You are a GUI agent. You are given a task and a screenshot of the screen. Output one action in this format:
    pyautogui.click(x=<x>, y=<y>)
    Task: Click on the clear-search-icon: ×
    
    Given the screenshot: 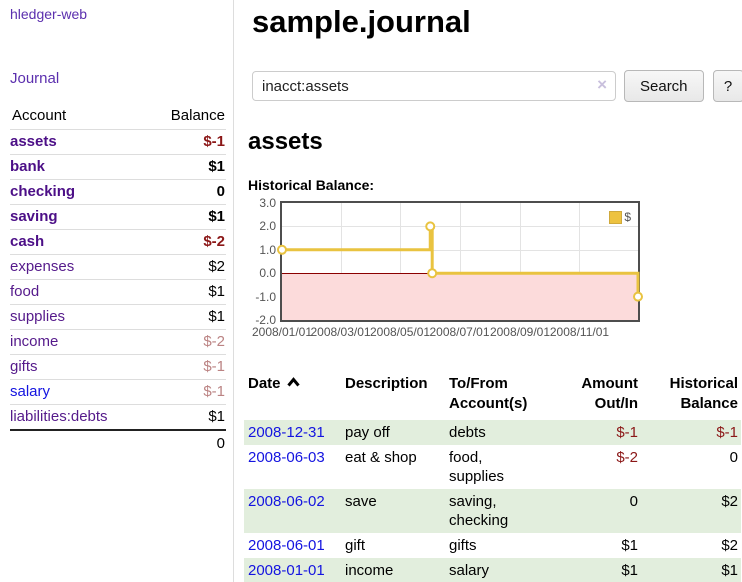 What is the action you would take?
    pyautogui.click(x=602, y=84)
    